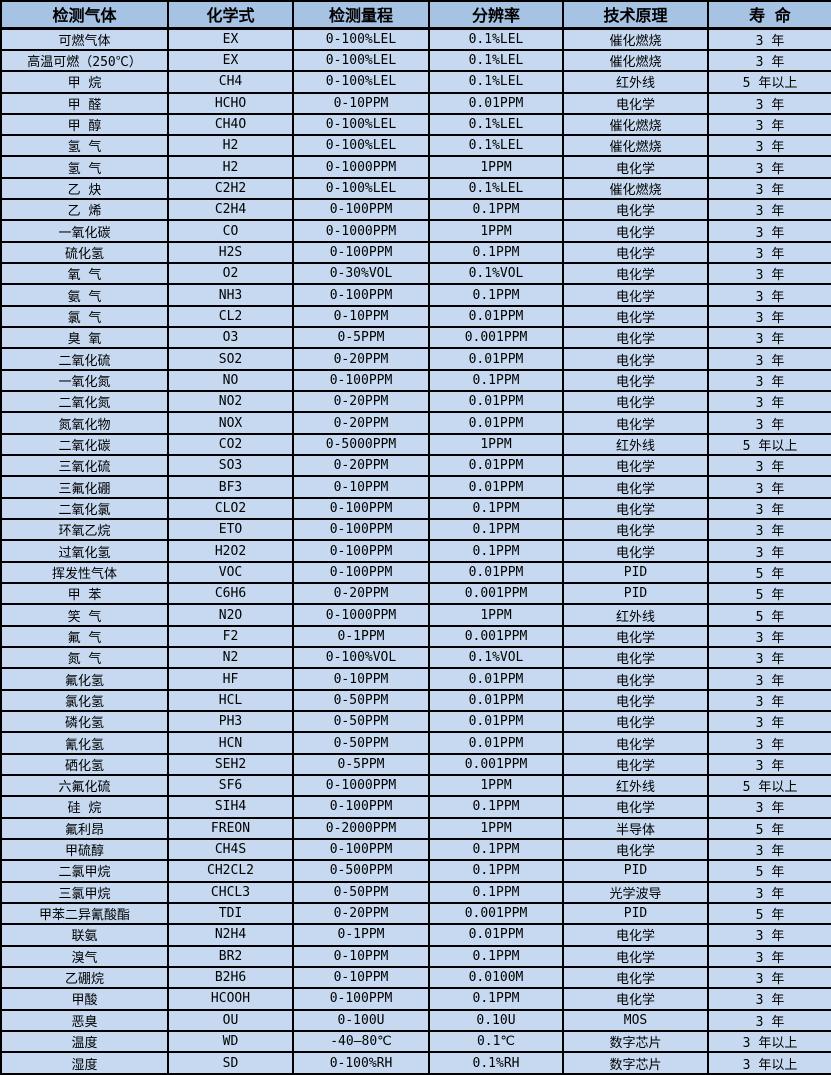  What do you see at coordinates (230, 338) in the screenshot?
I see `cell-formula: O3` at bounding box center [230, 338].